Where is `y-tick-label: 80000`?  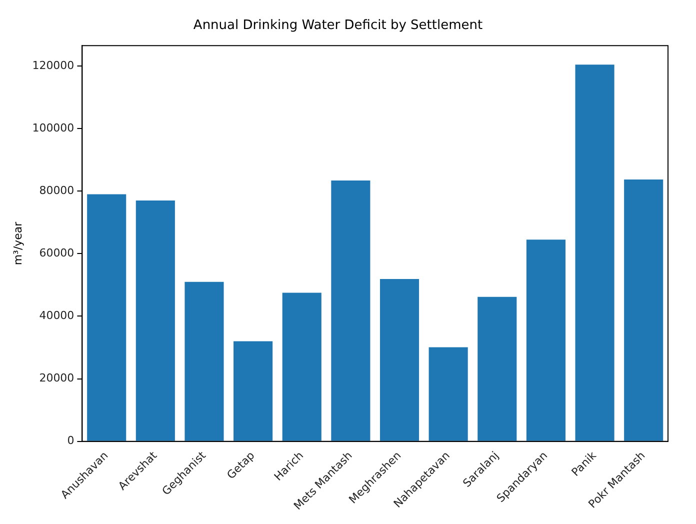 y-tick-label: 80000 is located at coordinates (56, 190).